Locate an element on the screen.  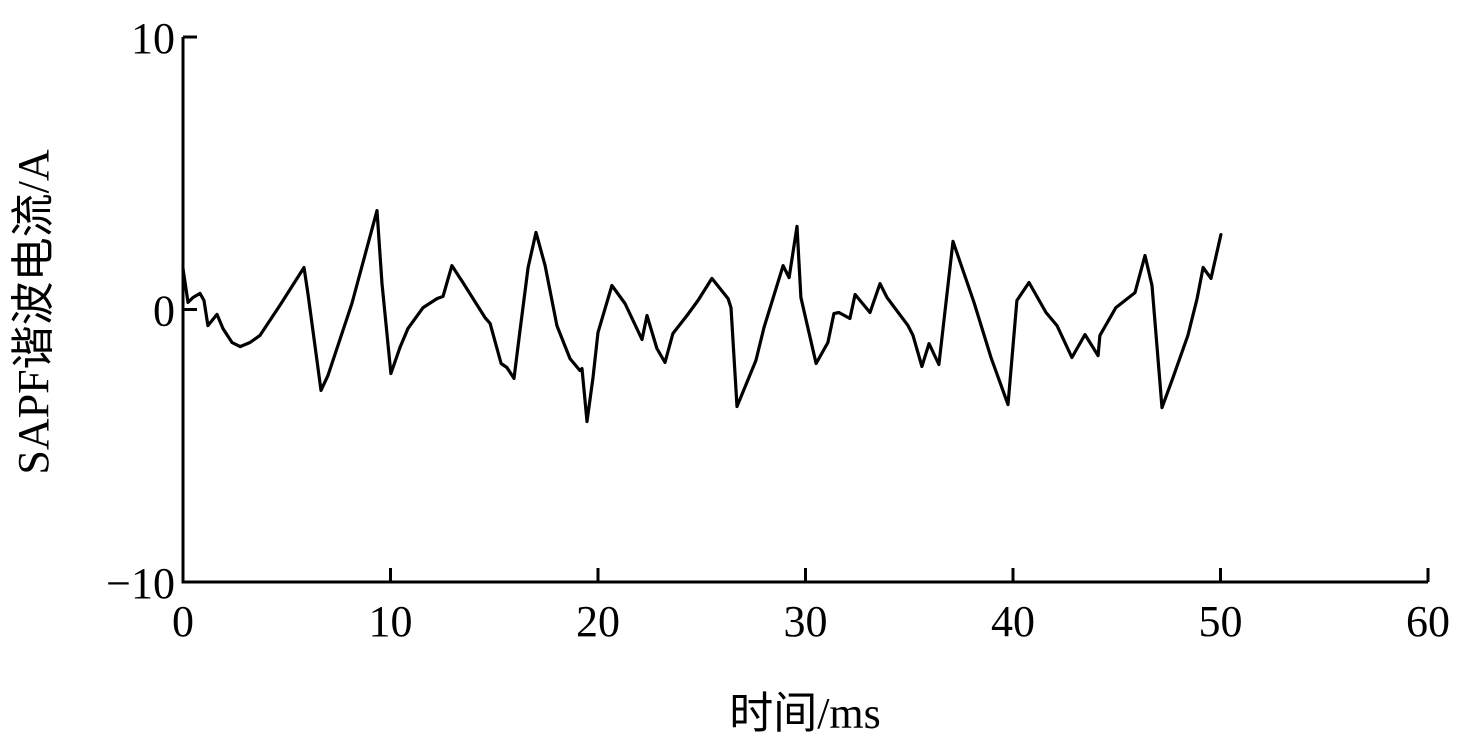
x-axis-label: 时间/ms is located at coordinates (805, 713).